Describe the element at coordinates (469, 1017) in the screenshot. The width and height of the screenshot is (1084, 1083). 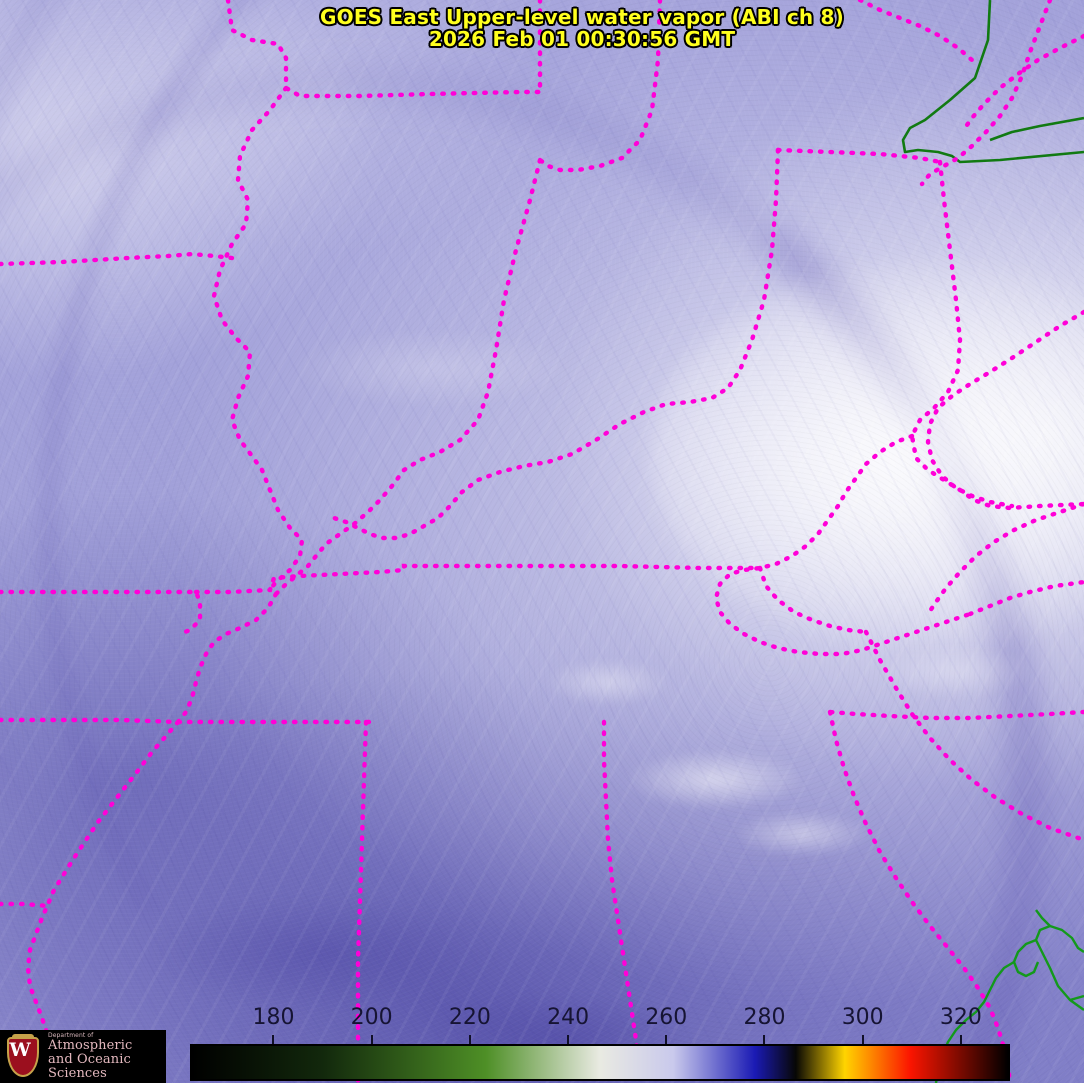
I see `colorbar-tick-label: 220` at that location.